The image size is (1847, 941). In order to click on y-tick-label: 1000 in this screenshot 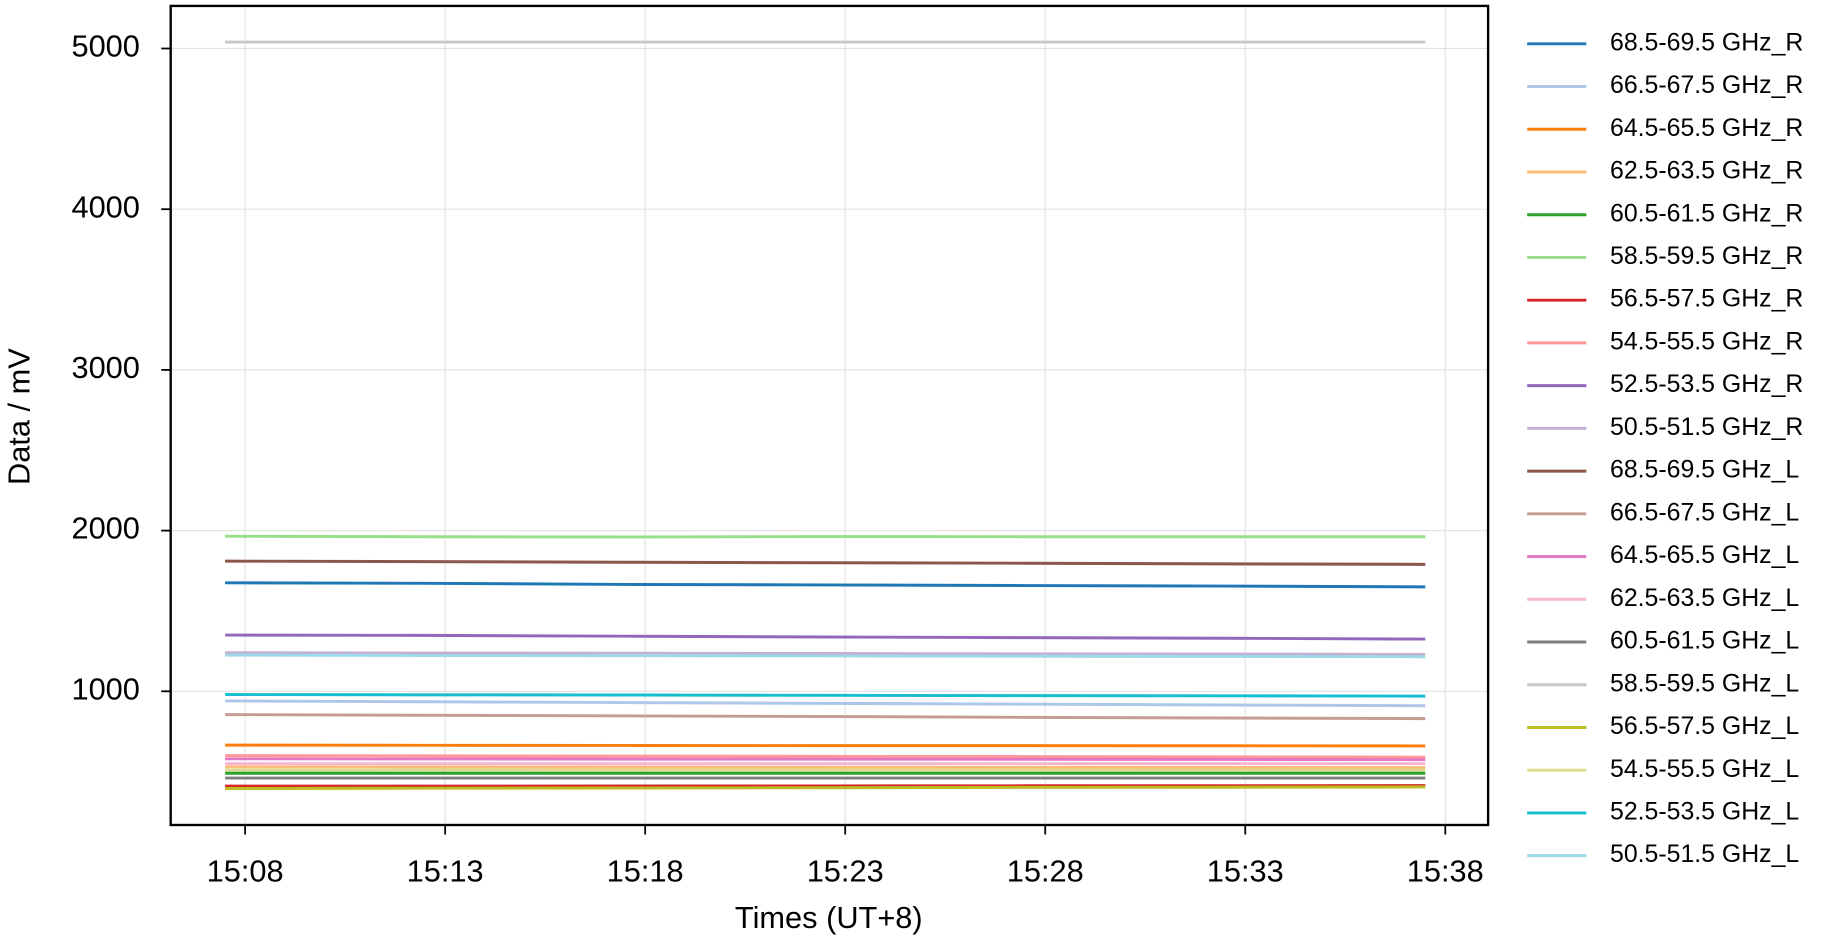, I will do `click(105, 688)`.